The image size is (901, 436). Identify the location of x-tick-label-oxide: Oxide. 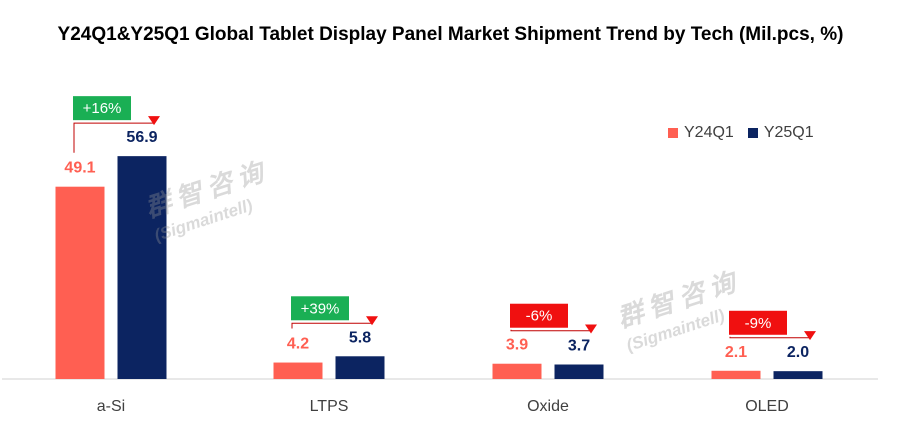
(548, 406).